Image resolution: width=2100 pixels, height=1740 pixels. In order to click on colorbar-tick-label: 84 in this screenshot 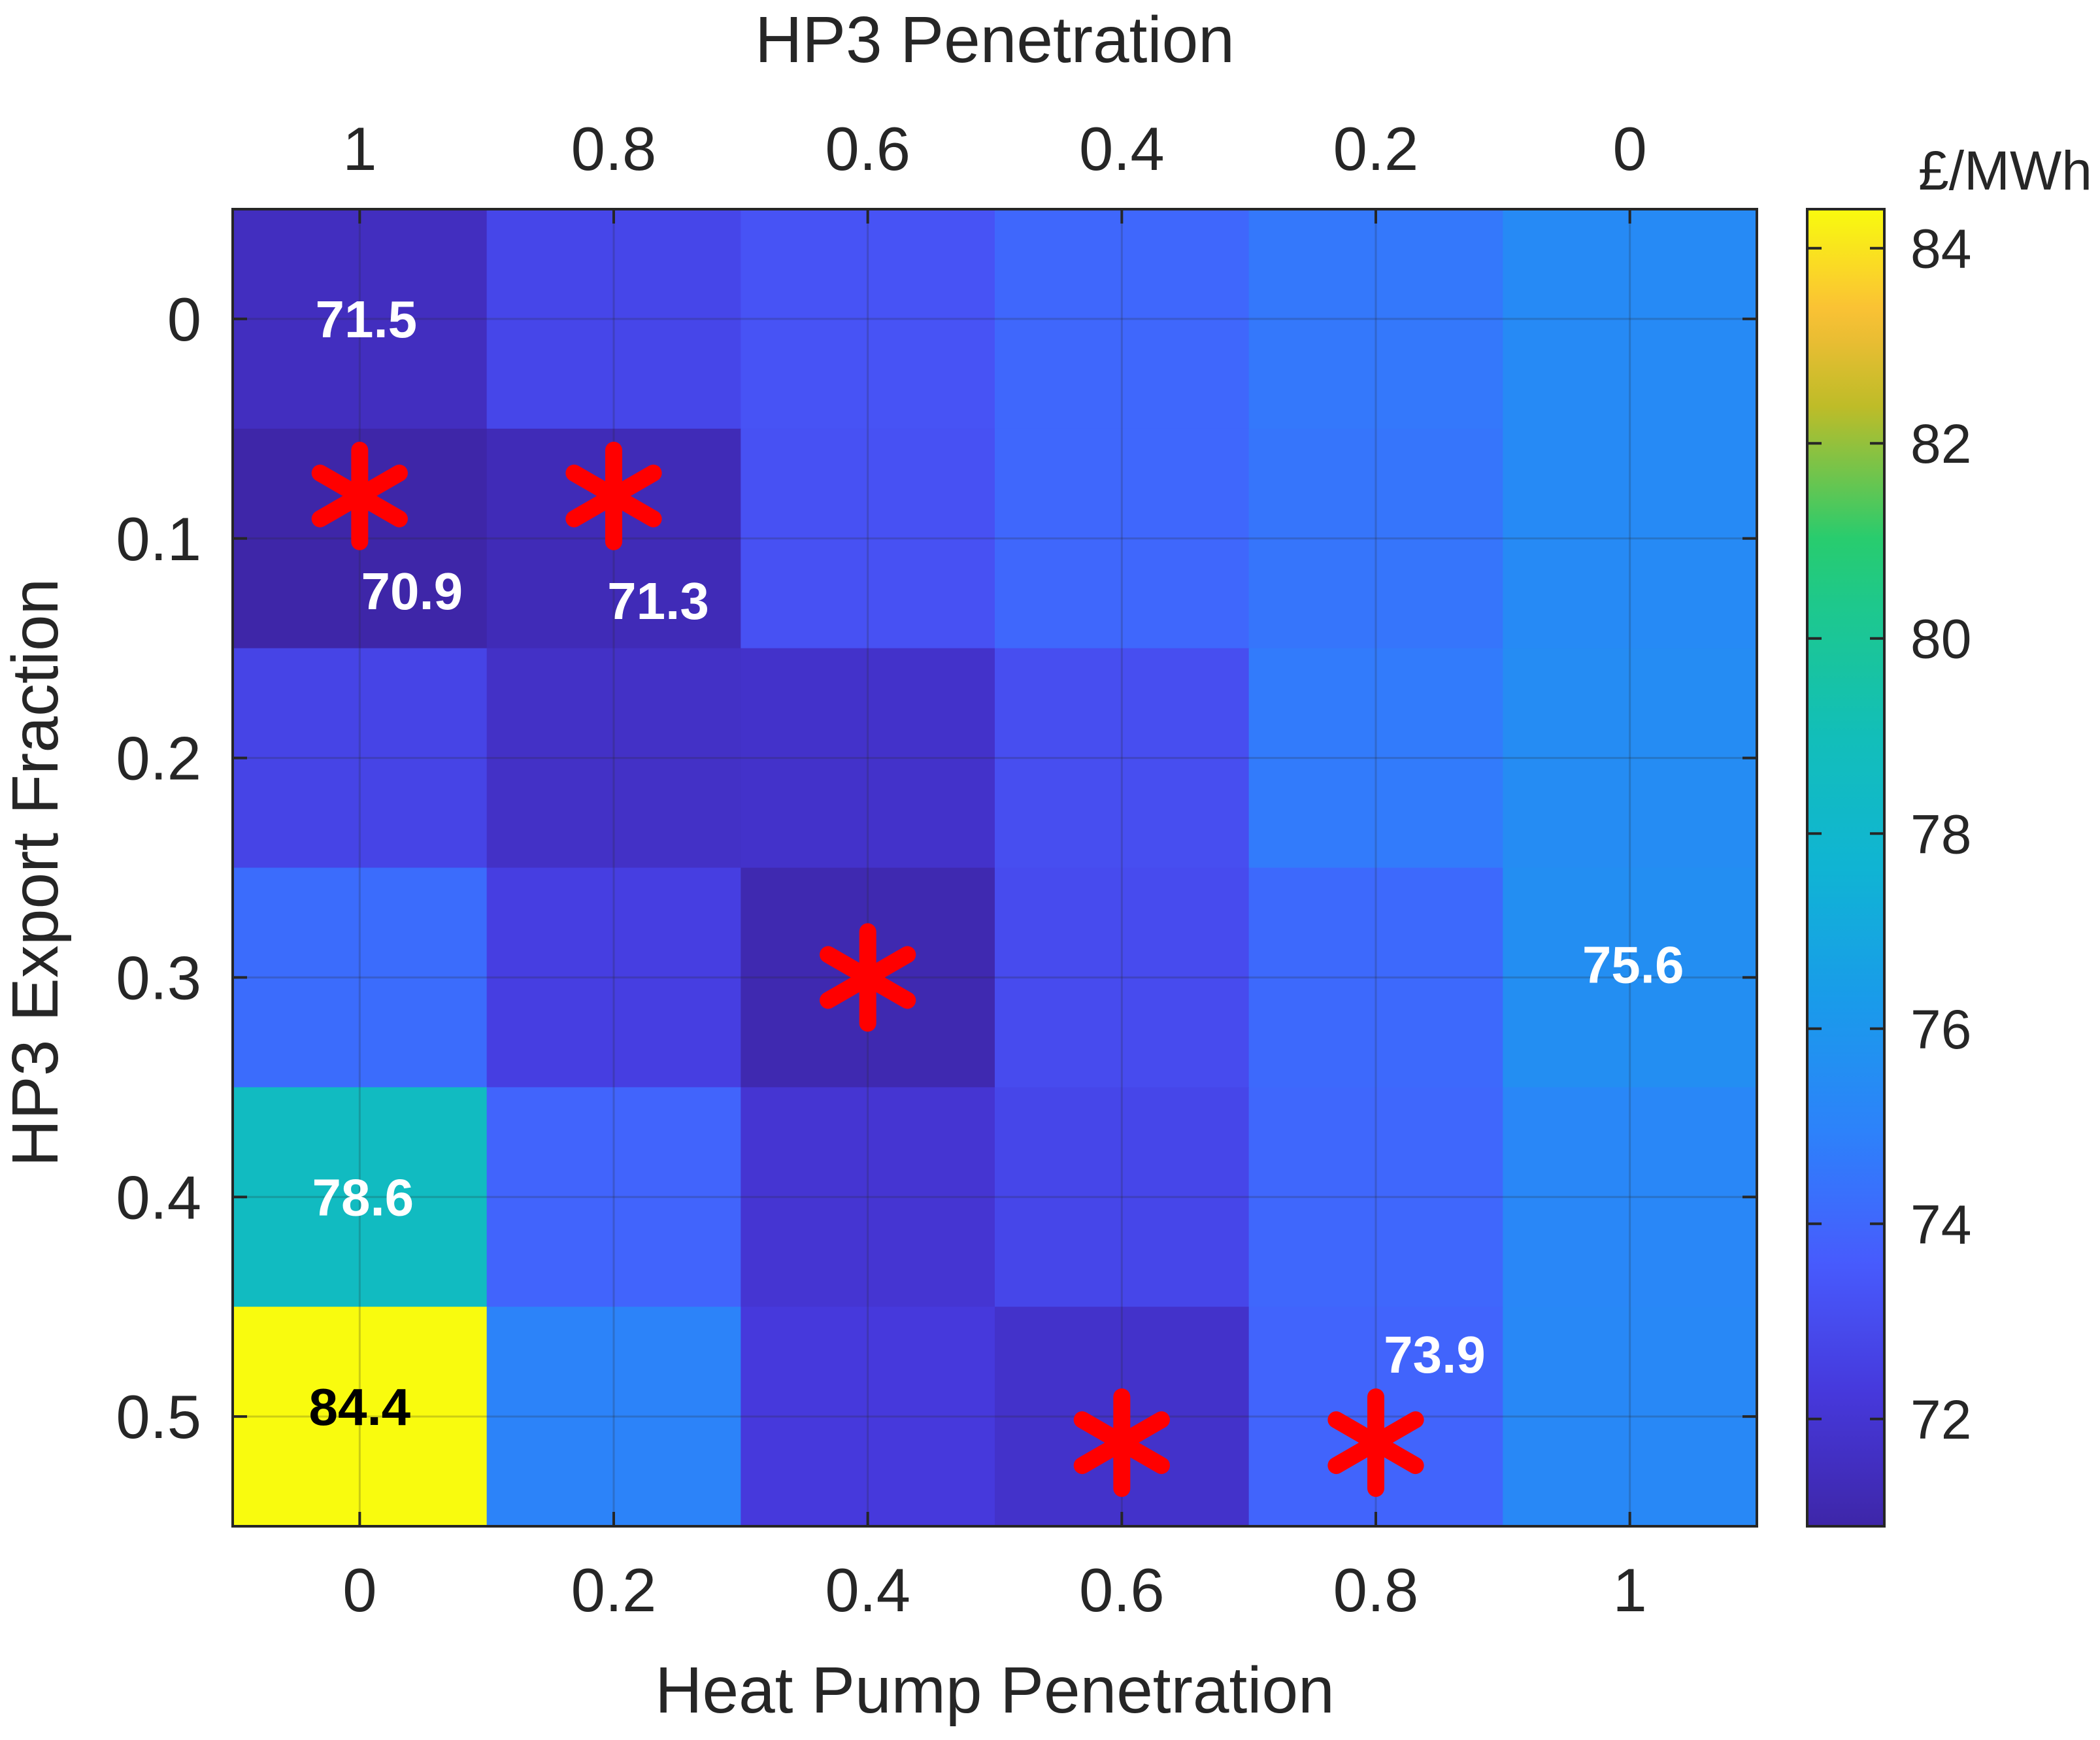, I will do `click(1941, 249)`.